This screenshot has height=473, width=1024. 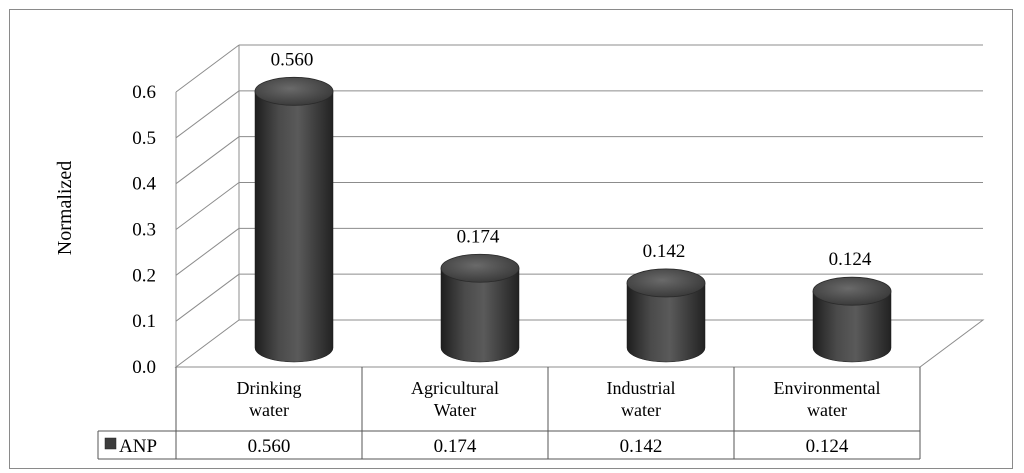 I want to click on y-tick-label: 0.4, so click(x=144, y=184).